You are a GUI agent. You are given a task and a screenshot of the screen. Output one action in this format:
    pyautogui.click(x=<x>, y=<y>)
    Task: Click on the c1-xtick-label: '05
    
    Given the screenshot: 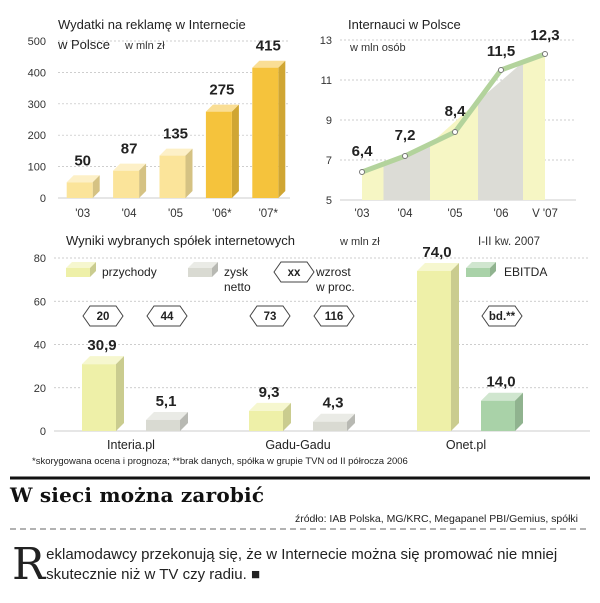 What is the action you would take?
    pyautogui.click(x=175, y=214)
    